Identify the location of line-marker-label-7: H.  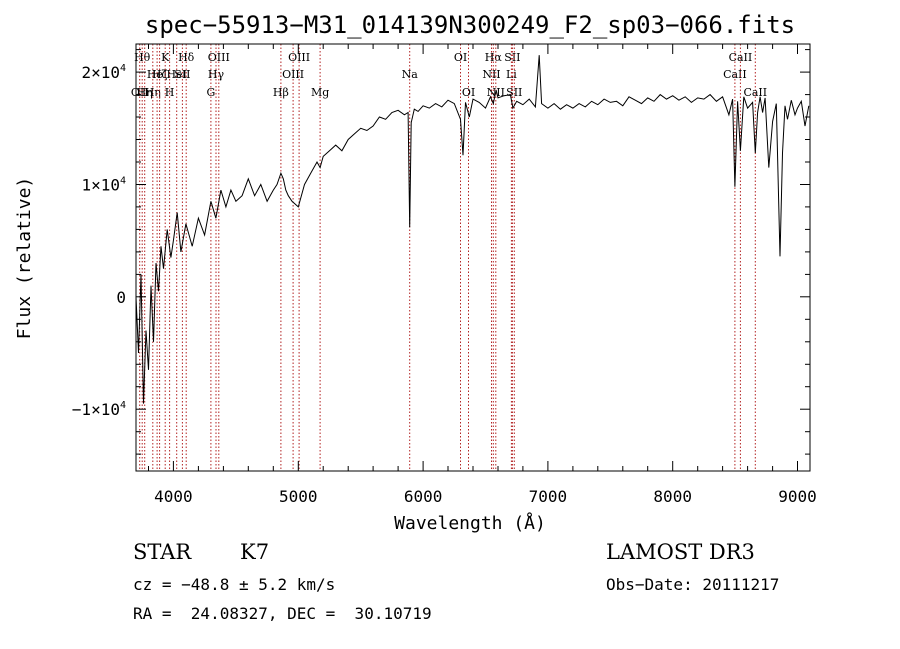
(170, 92).